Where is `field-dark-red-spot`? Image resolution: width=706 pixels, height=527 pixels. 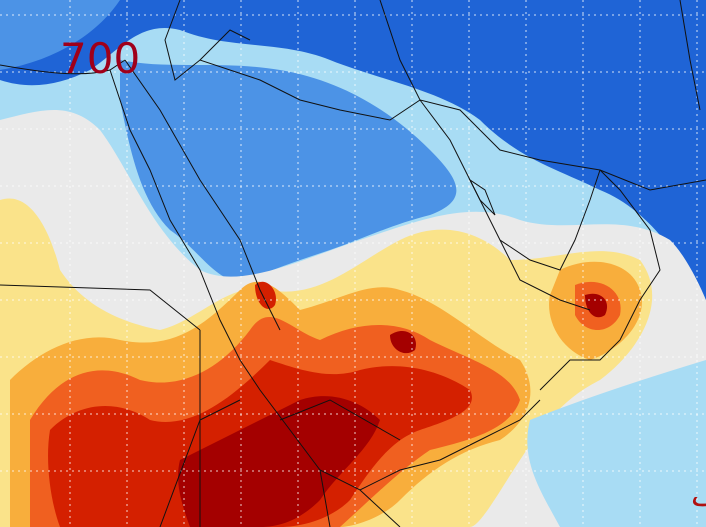 field-dark-red-spot is located at coordinates (403, 342).